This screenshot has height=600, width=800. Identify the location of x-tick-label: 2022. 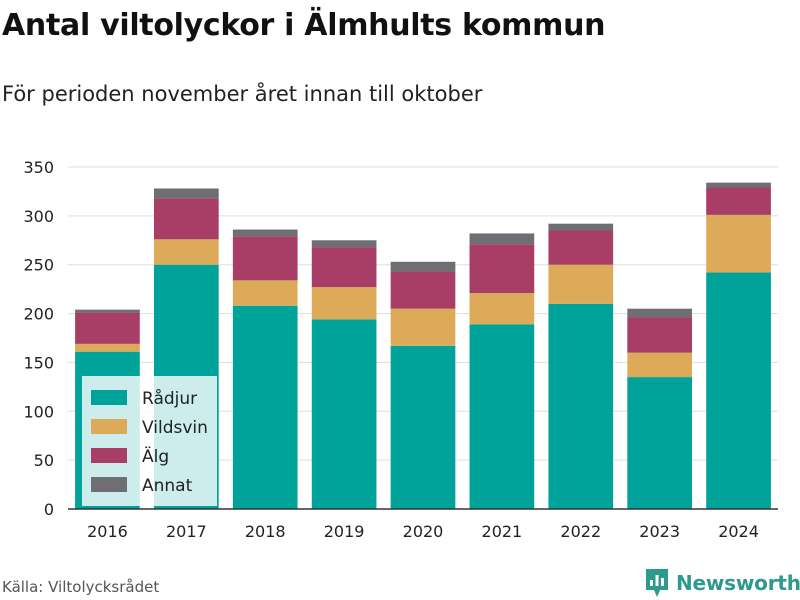
(580, 531).